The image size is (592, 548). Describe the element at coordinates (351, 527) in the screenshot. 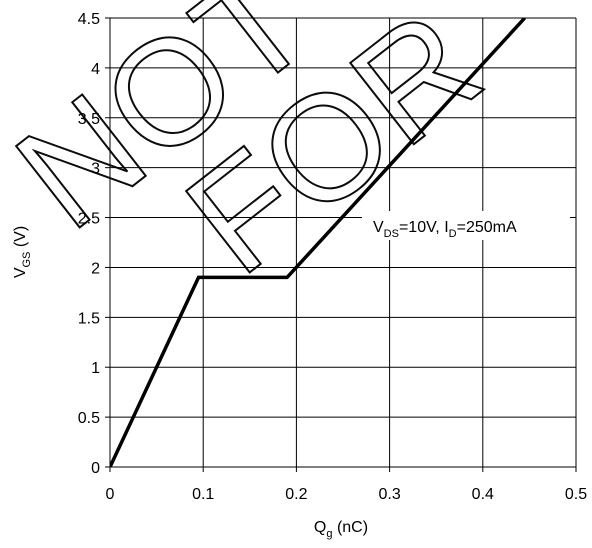

I see `x-axis-title-unit: (nC)` at that location.